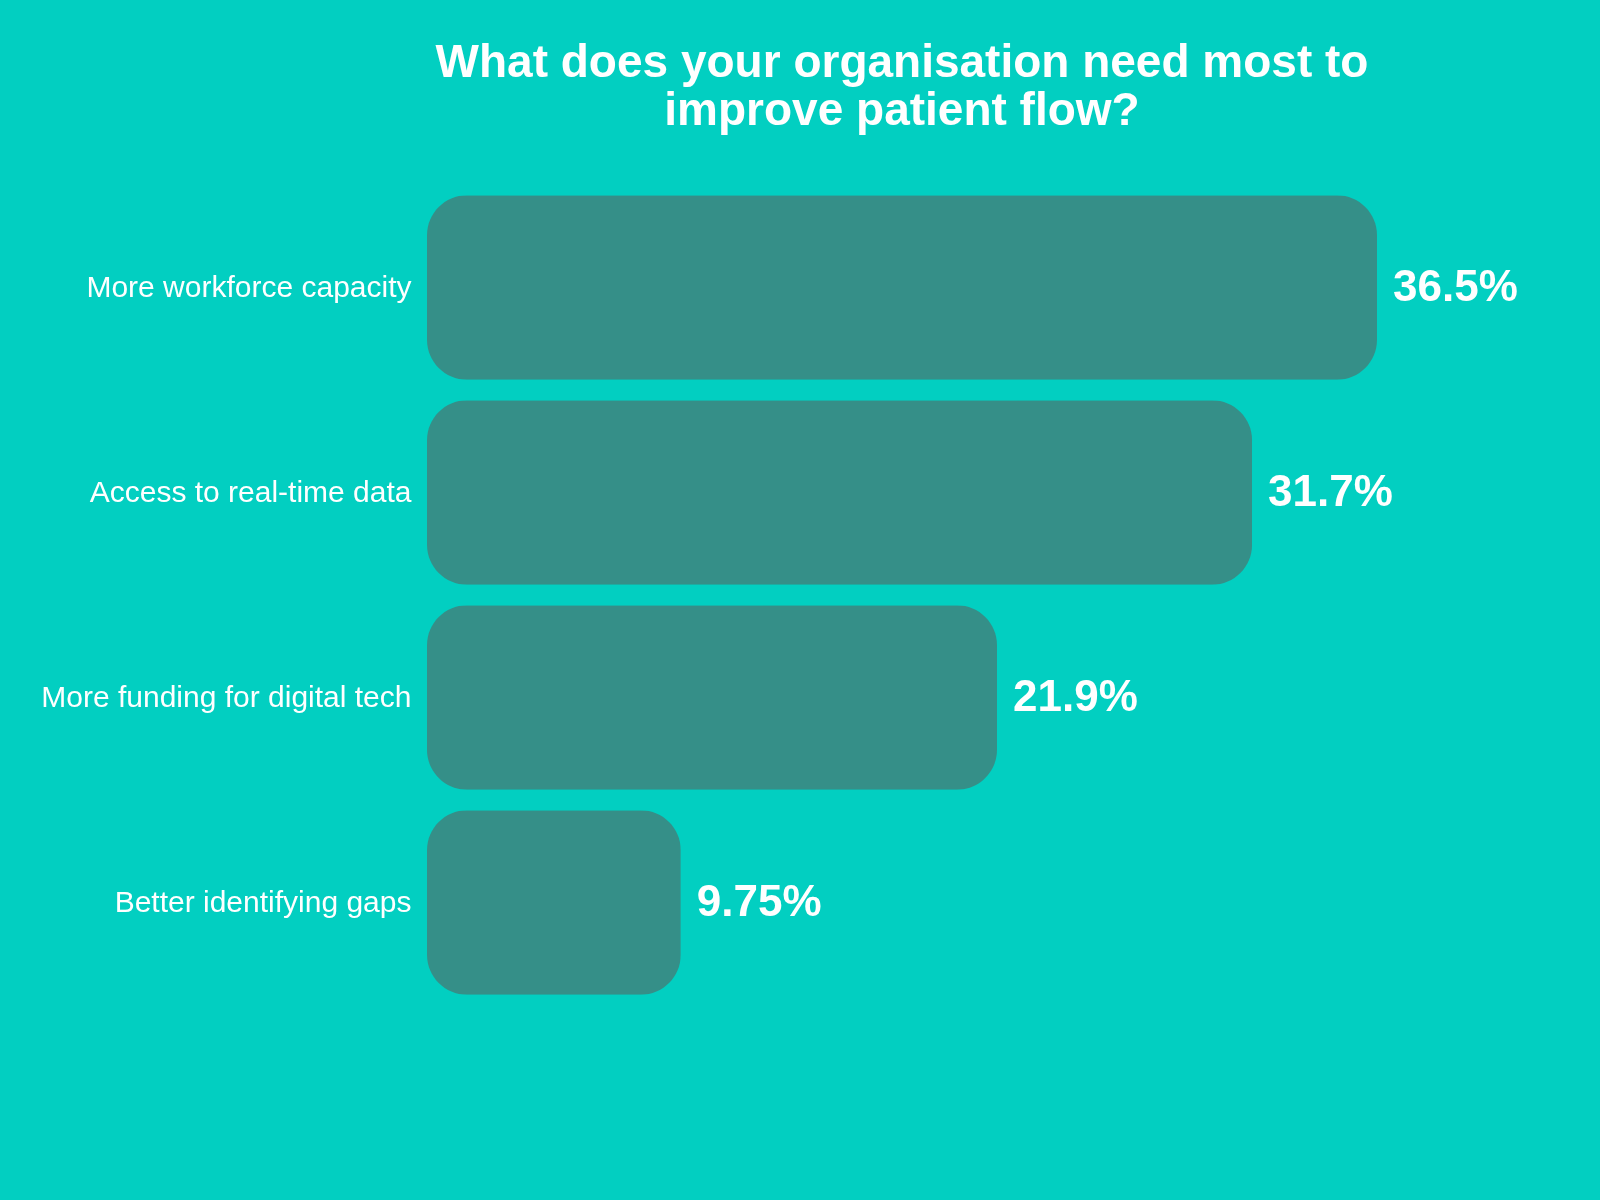 The width and height of the screenshot is (1600, 1200). What do you see at coordinates (902, 85) in the screenshot?
I see `chart-title: What does your organisation need most to improve patient flow?` at bounding box center [902, 85].